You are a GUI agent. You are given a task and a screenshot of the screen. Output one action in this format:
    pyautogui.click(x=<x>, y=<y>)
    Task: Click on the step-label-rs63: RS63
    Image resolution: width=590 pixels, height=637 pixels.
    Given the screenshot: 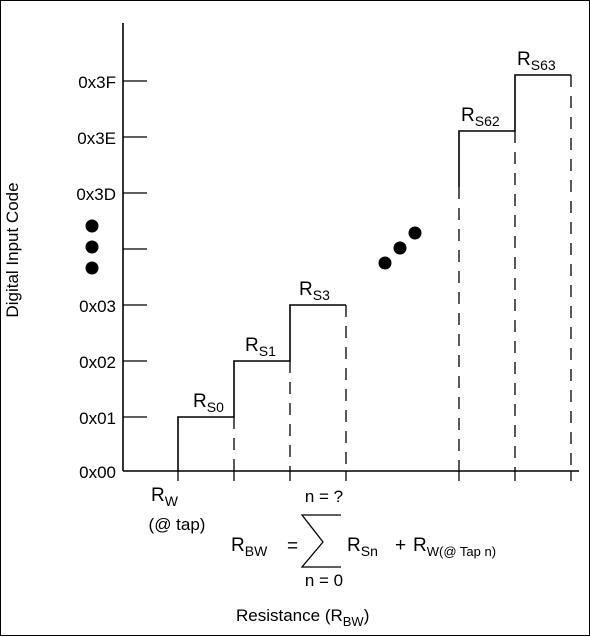 What is the action you would take?
    pyautogui.click(x=536, y=61)
    